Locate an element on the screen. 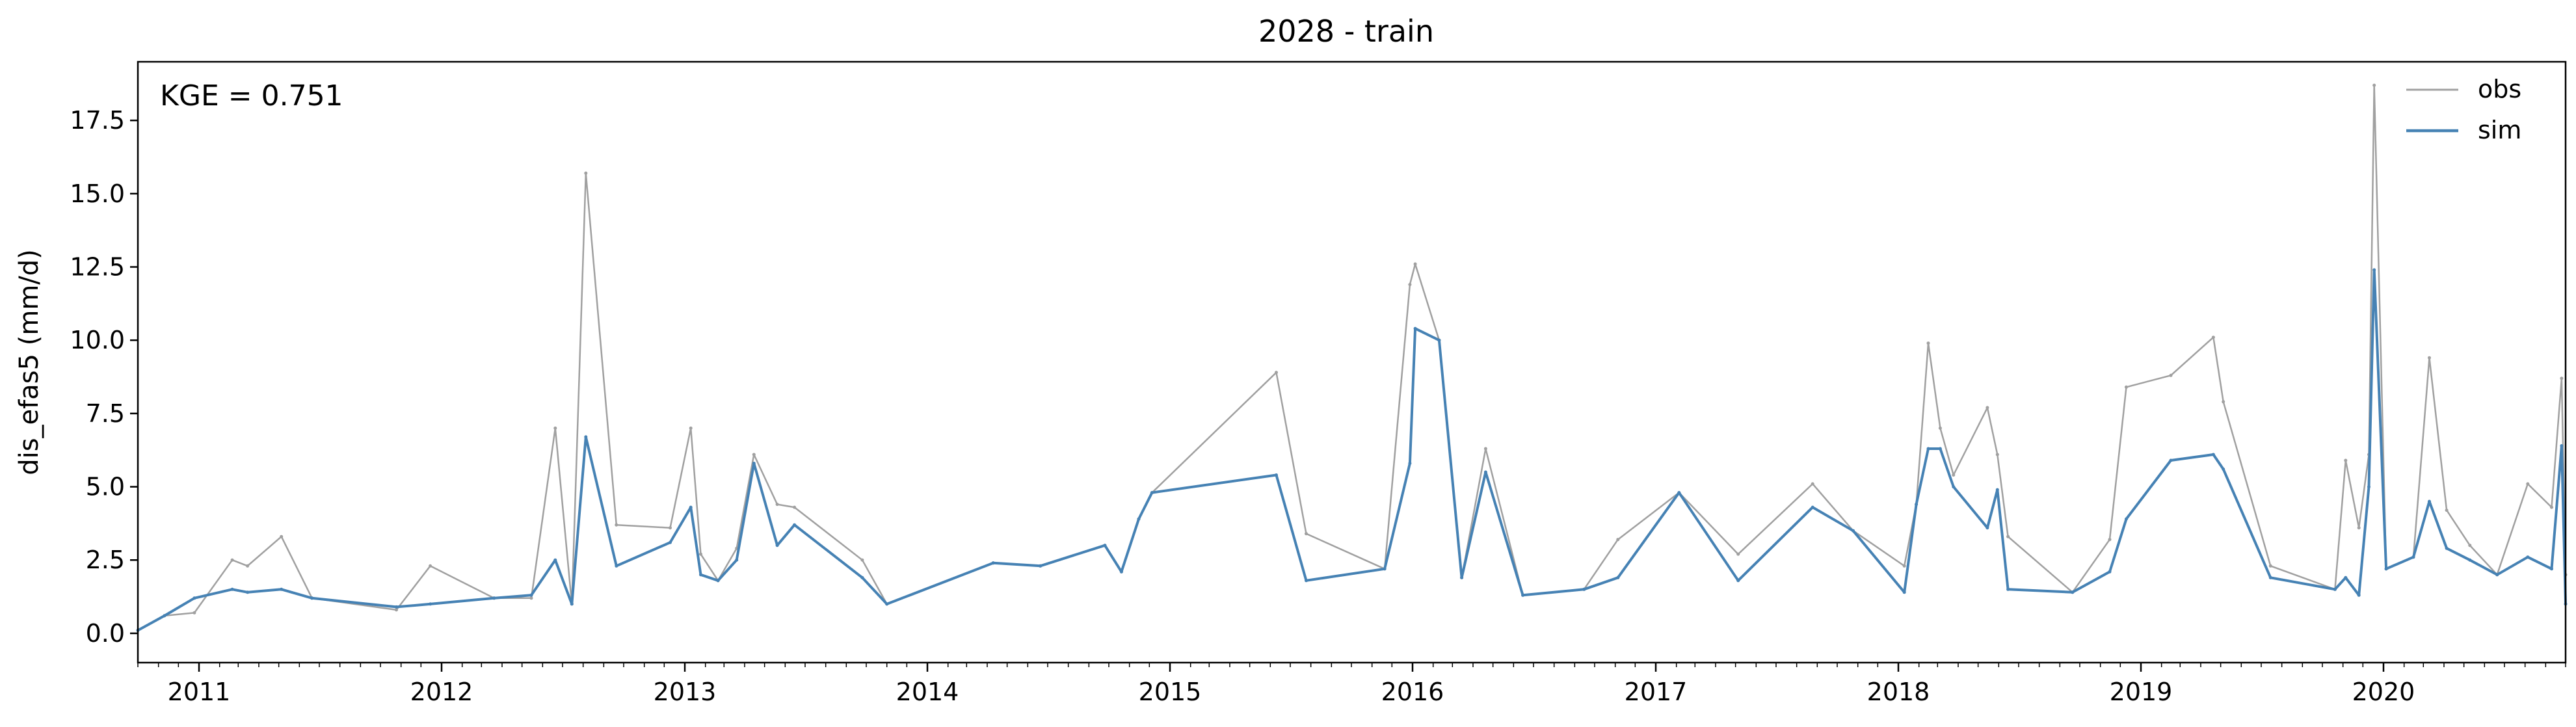  x-tick-label: 2015 is located at coordinates (1170, 692).